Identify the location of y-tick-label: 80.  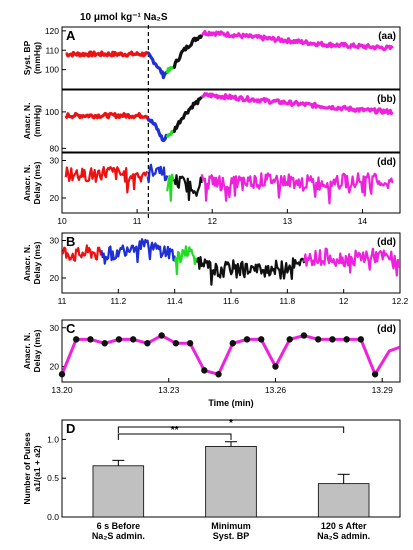
(55, 148).